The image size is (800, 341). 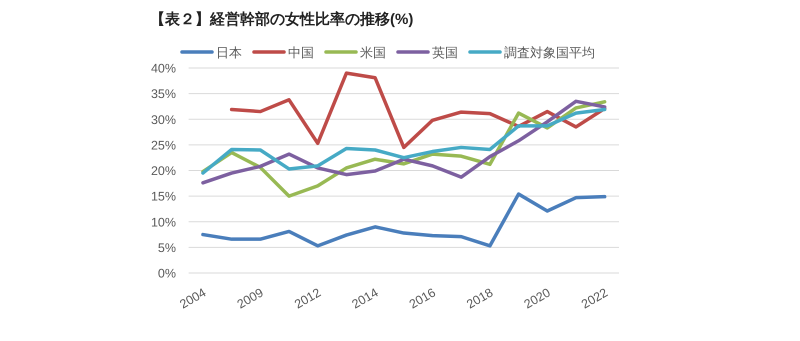 I want to click on y-tick-label: 25%, so click(x=163, y=145).